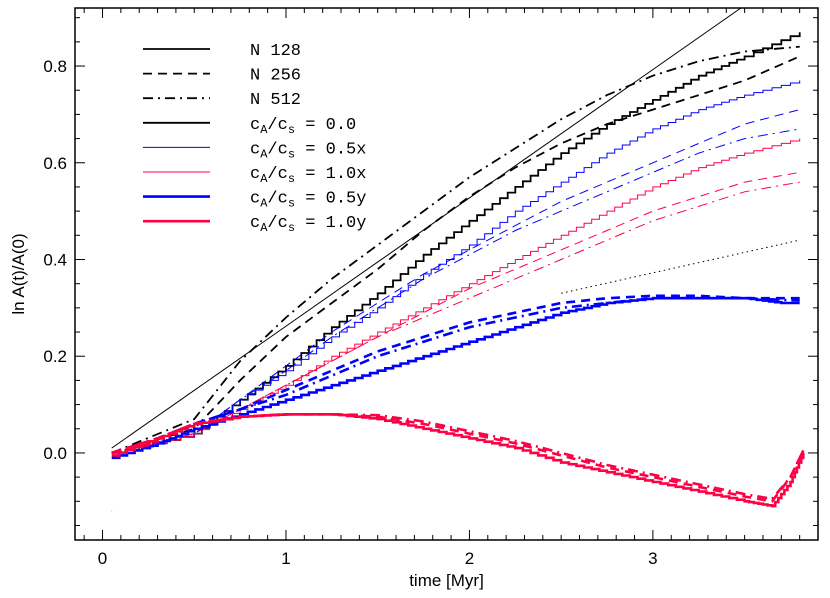  What do you see at coordinates (55, 453) in the screenshot?
I see `y-tick-label: 0.0` at bounding box center [55, 453].